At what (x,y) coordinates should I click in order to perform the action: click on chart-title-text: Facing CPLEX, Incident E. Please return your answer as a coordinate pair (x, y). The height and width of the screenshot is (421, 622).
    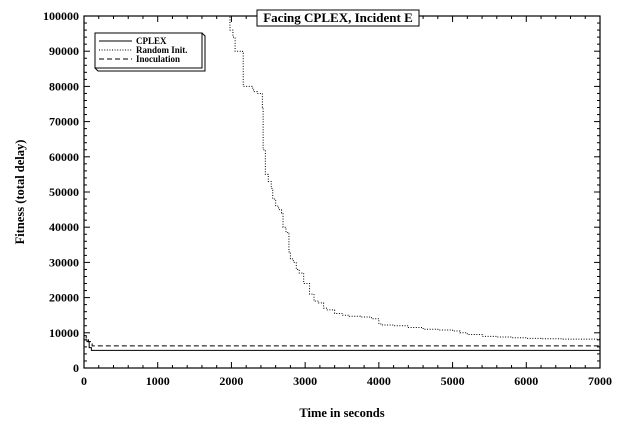
    Looking at the image, I should click on (338, 17).